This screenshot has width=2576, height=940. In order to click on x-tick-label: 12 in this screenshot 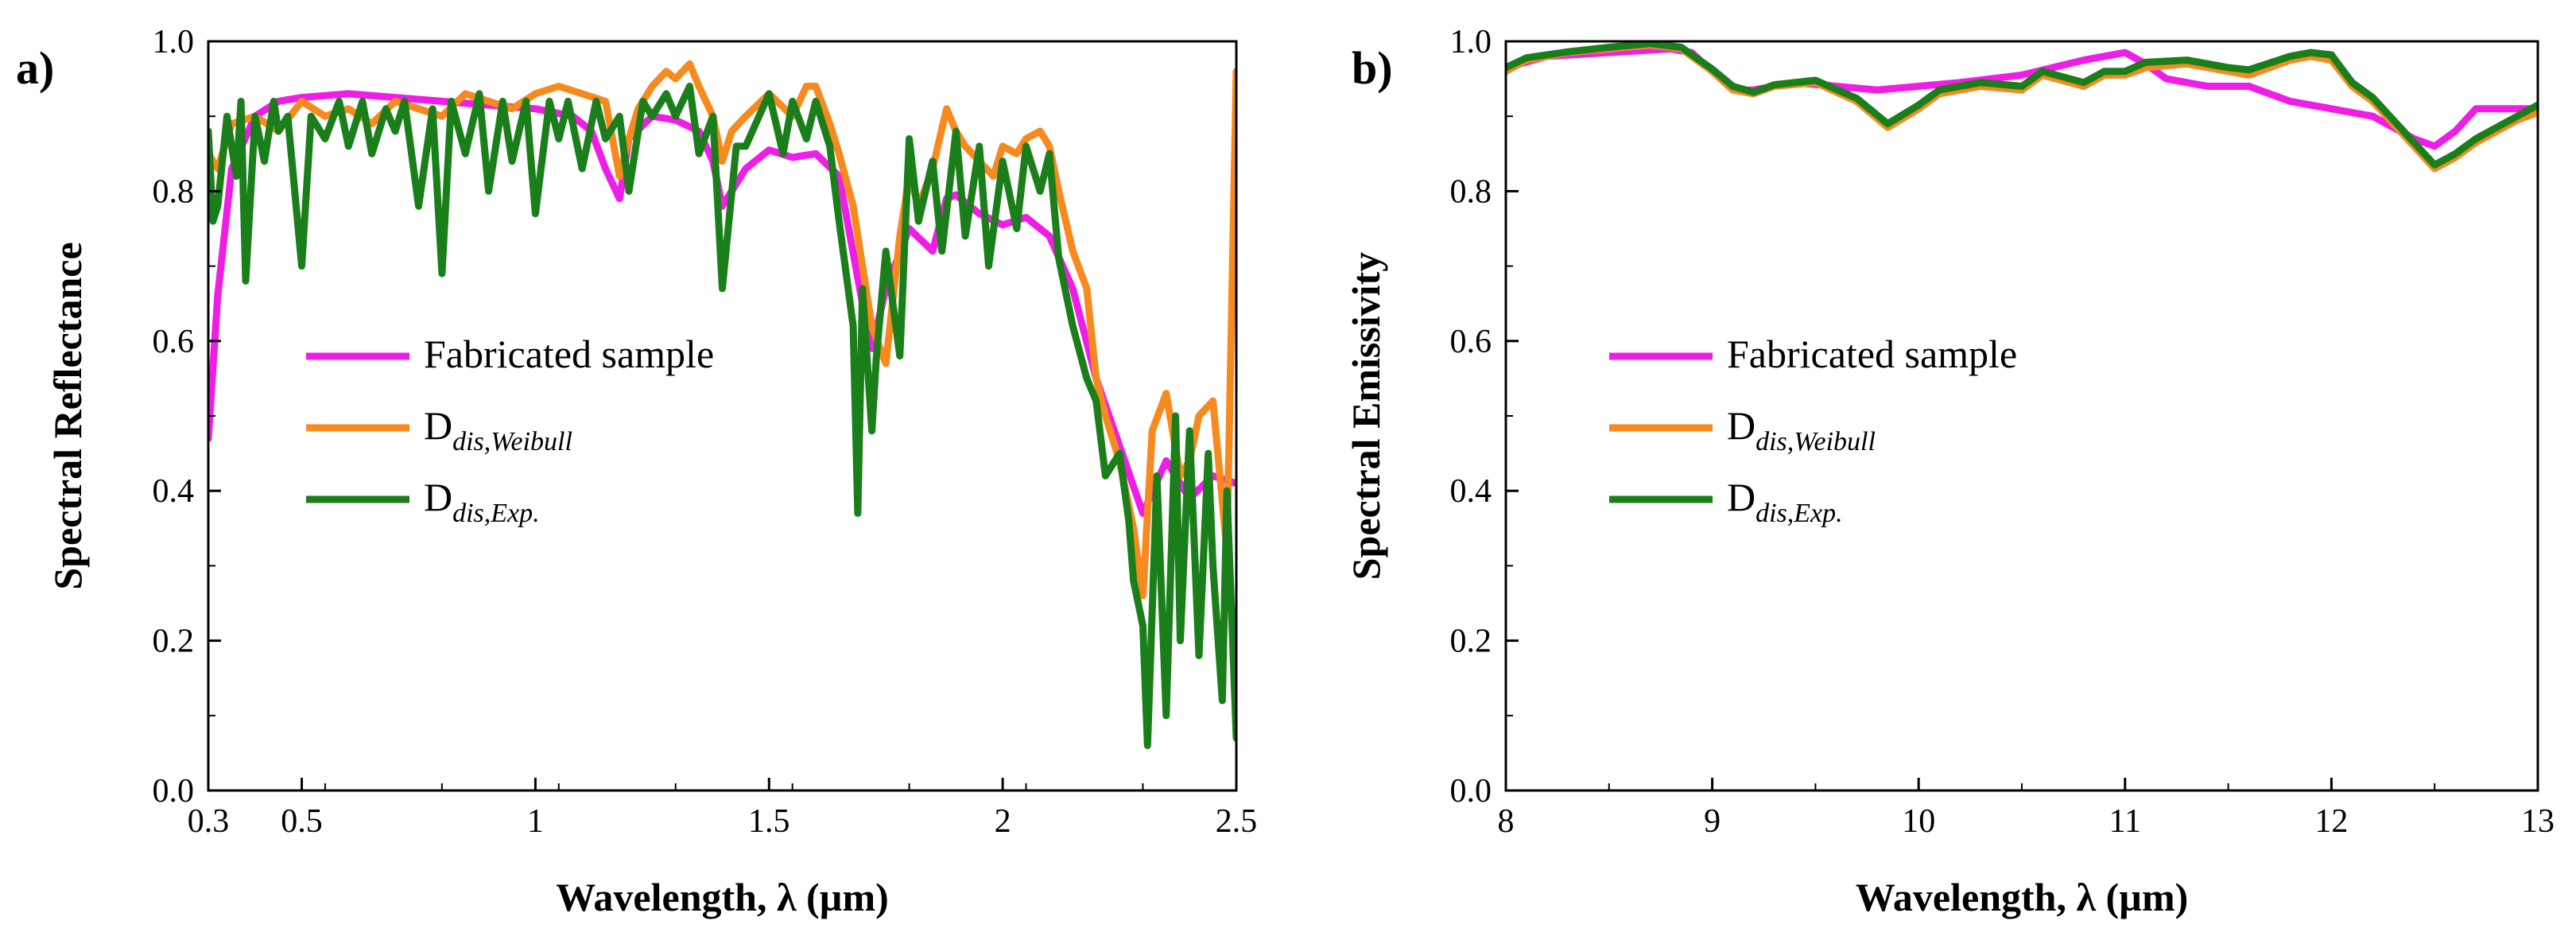, I will do `click(2331, 821)`.